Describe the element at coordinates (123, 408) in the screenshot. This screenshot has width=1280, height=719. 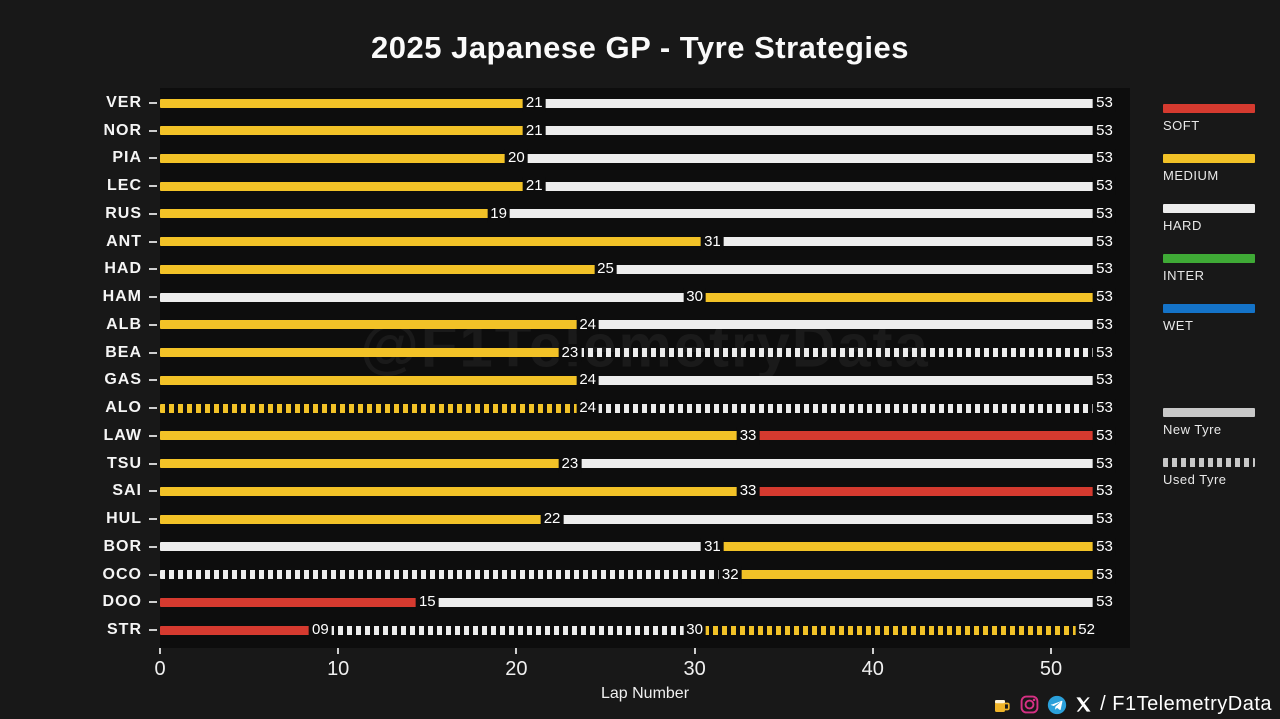
I see `driver-label-alo: ALO` at that location.